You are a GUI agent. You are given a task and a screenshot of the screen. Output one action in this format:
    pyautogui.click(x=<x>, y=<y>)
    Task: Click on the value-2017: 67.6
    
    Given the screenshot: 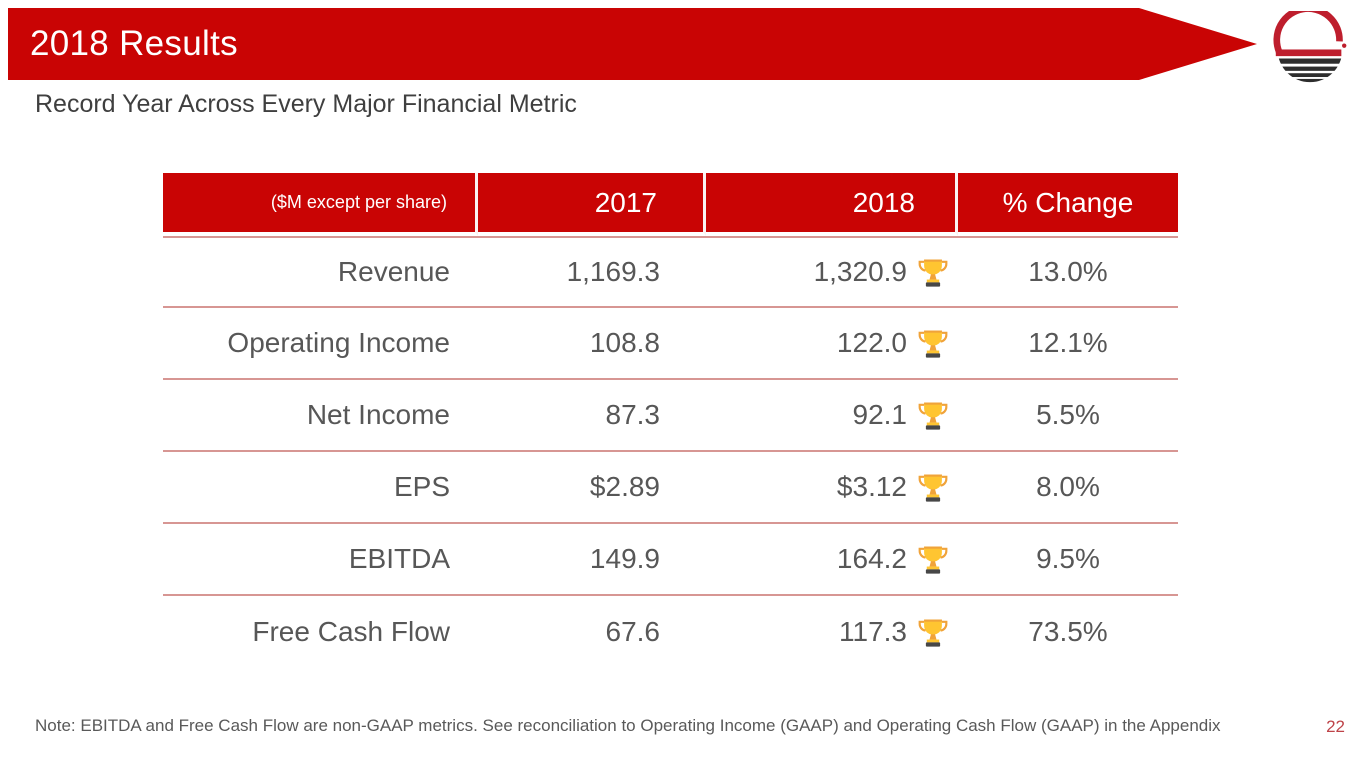 What is the action you would take?
    pyautogui.click(x=633, y=631)
    